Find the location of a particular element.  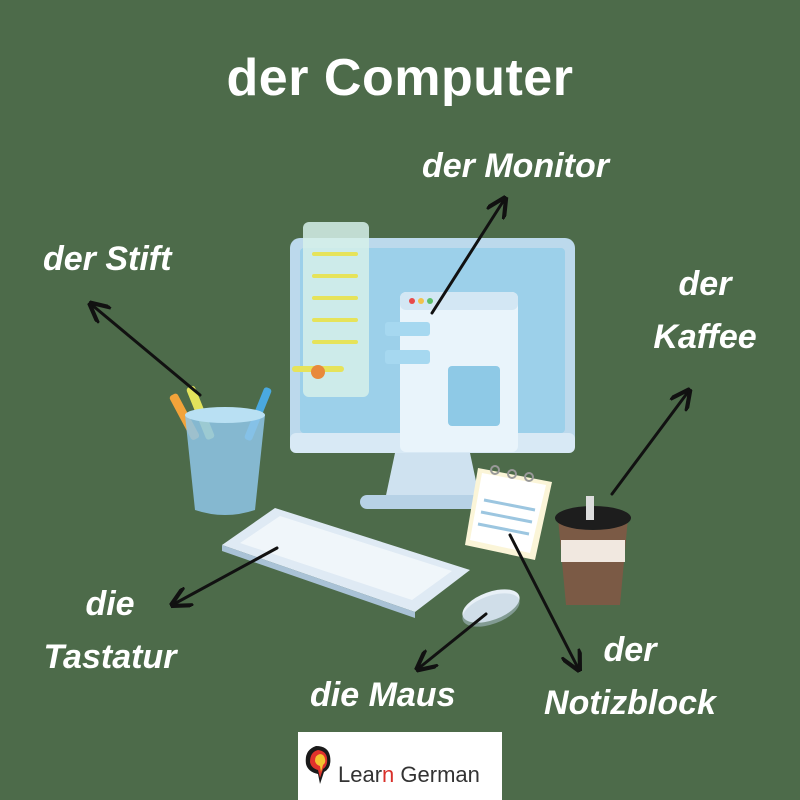

logo-text-part1: Lear is located at coordinates (360, 774).